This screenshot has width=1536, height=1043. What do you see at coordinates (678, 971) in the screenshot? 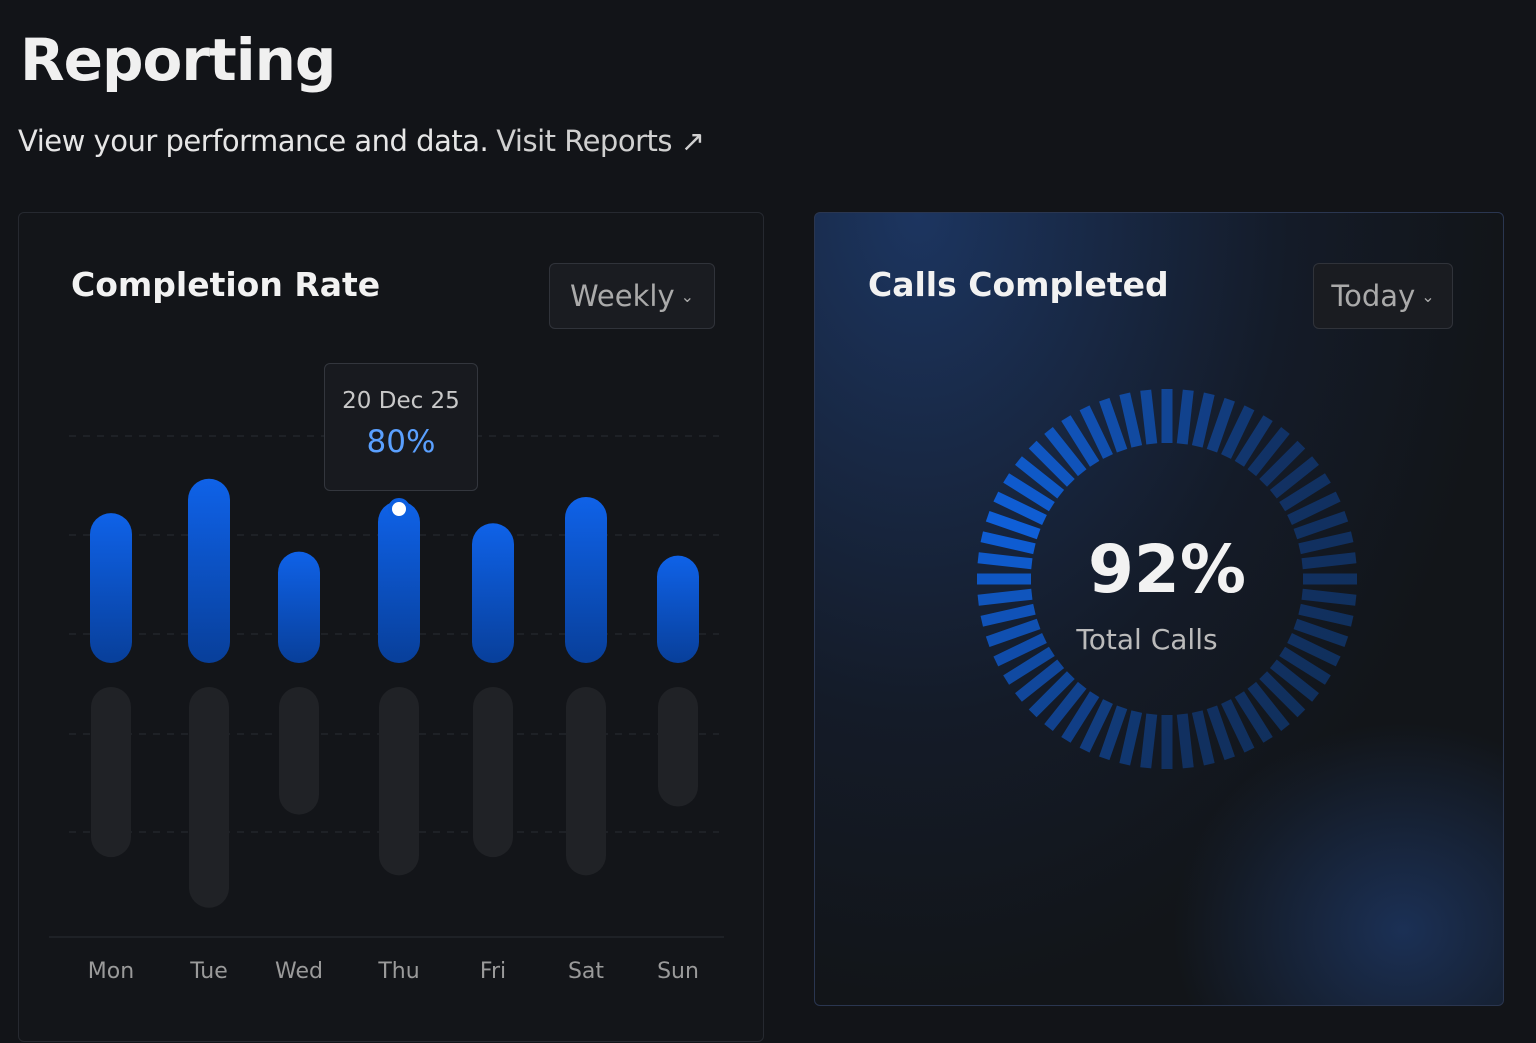
I see `x-label-sun: Sun` at bounding box center [678, 971].